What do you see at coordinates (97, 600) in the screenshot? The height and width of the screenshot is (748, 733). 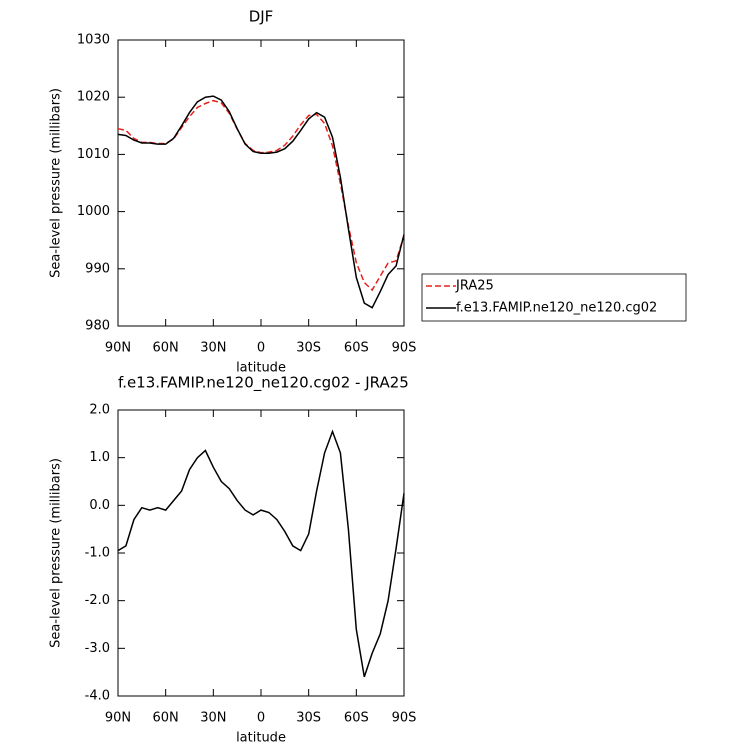 I see `y-tick-label: -2.0` at bounding box center [97, 600].